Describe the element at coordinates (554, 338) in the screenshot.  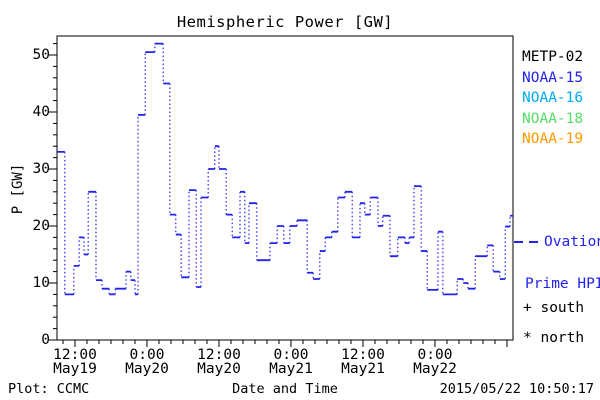
I see `marker-legend-north: * north` at that location.